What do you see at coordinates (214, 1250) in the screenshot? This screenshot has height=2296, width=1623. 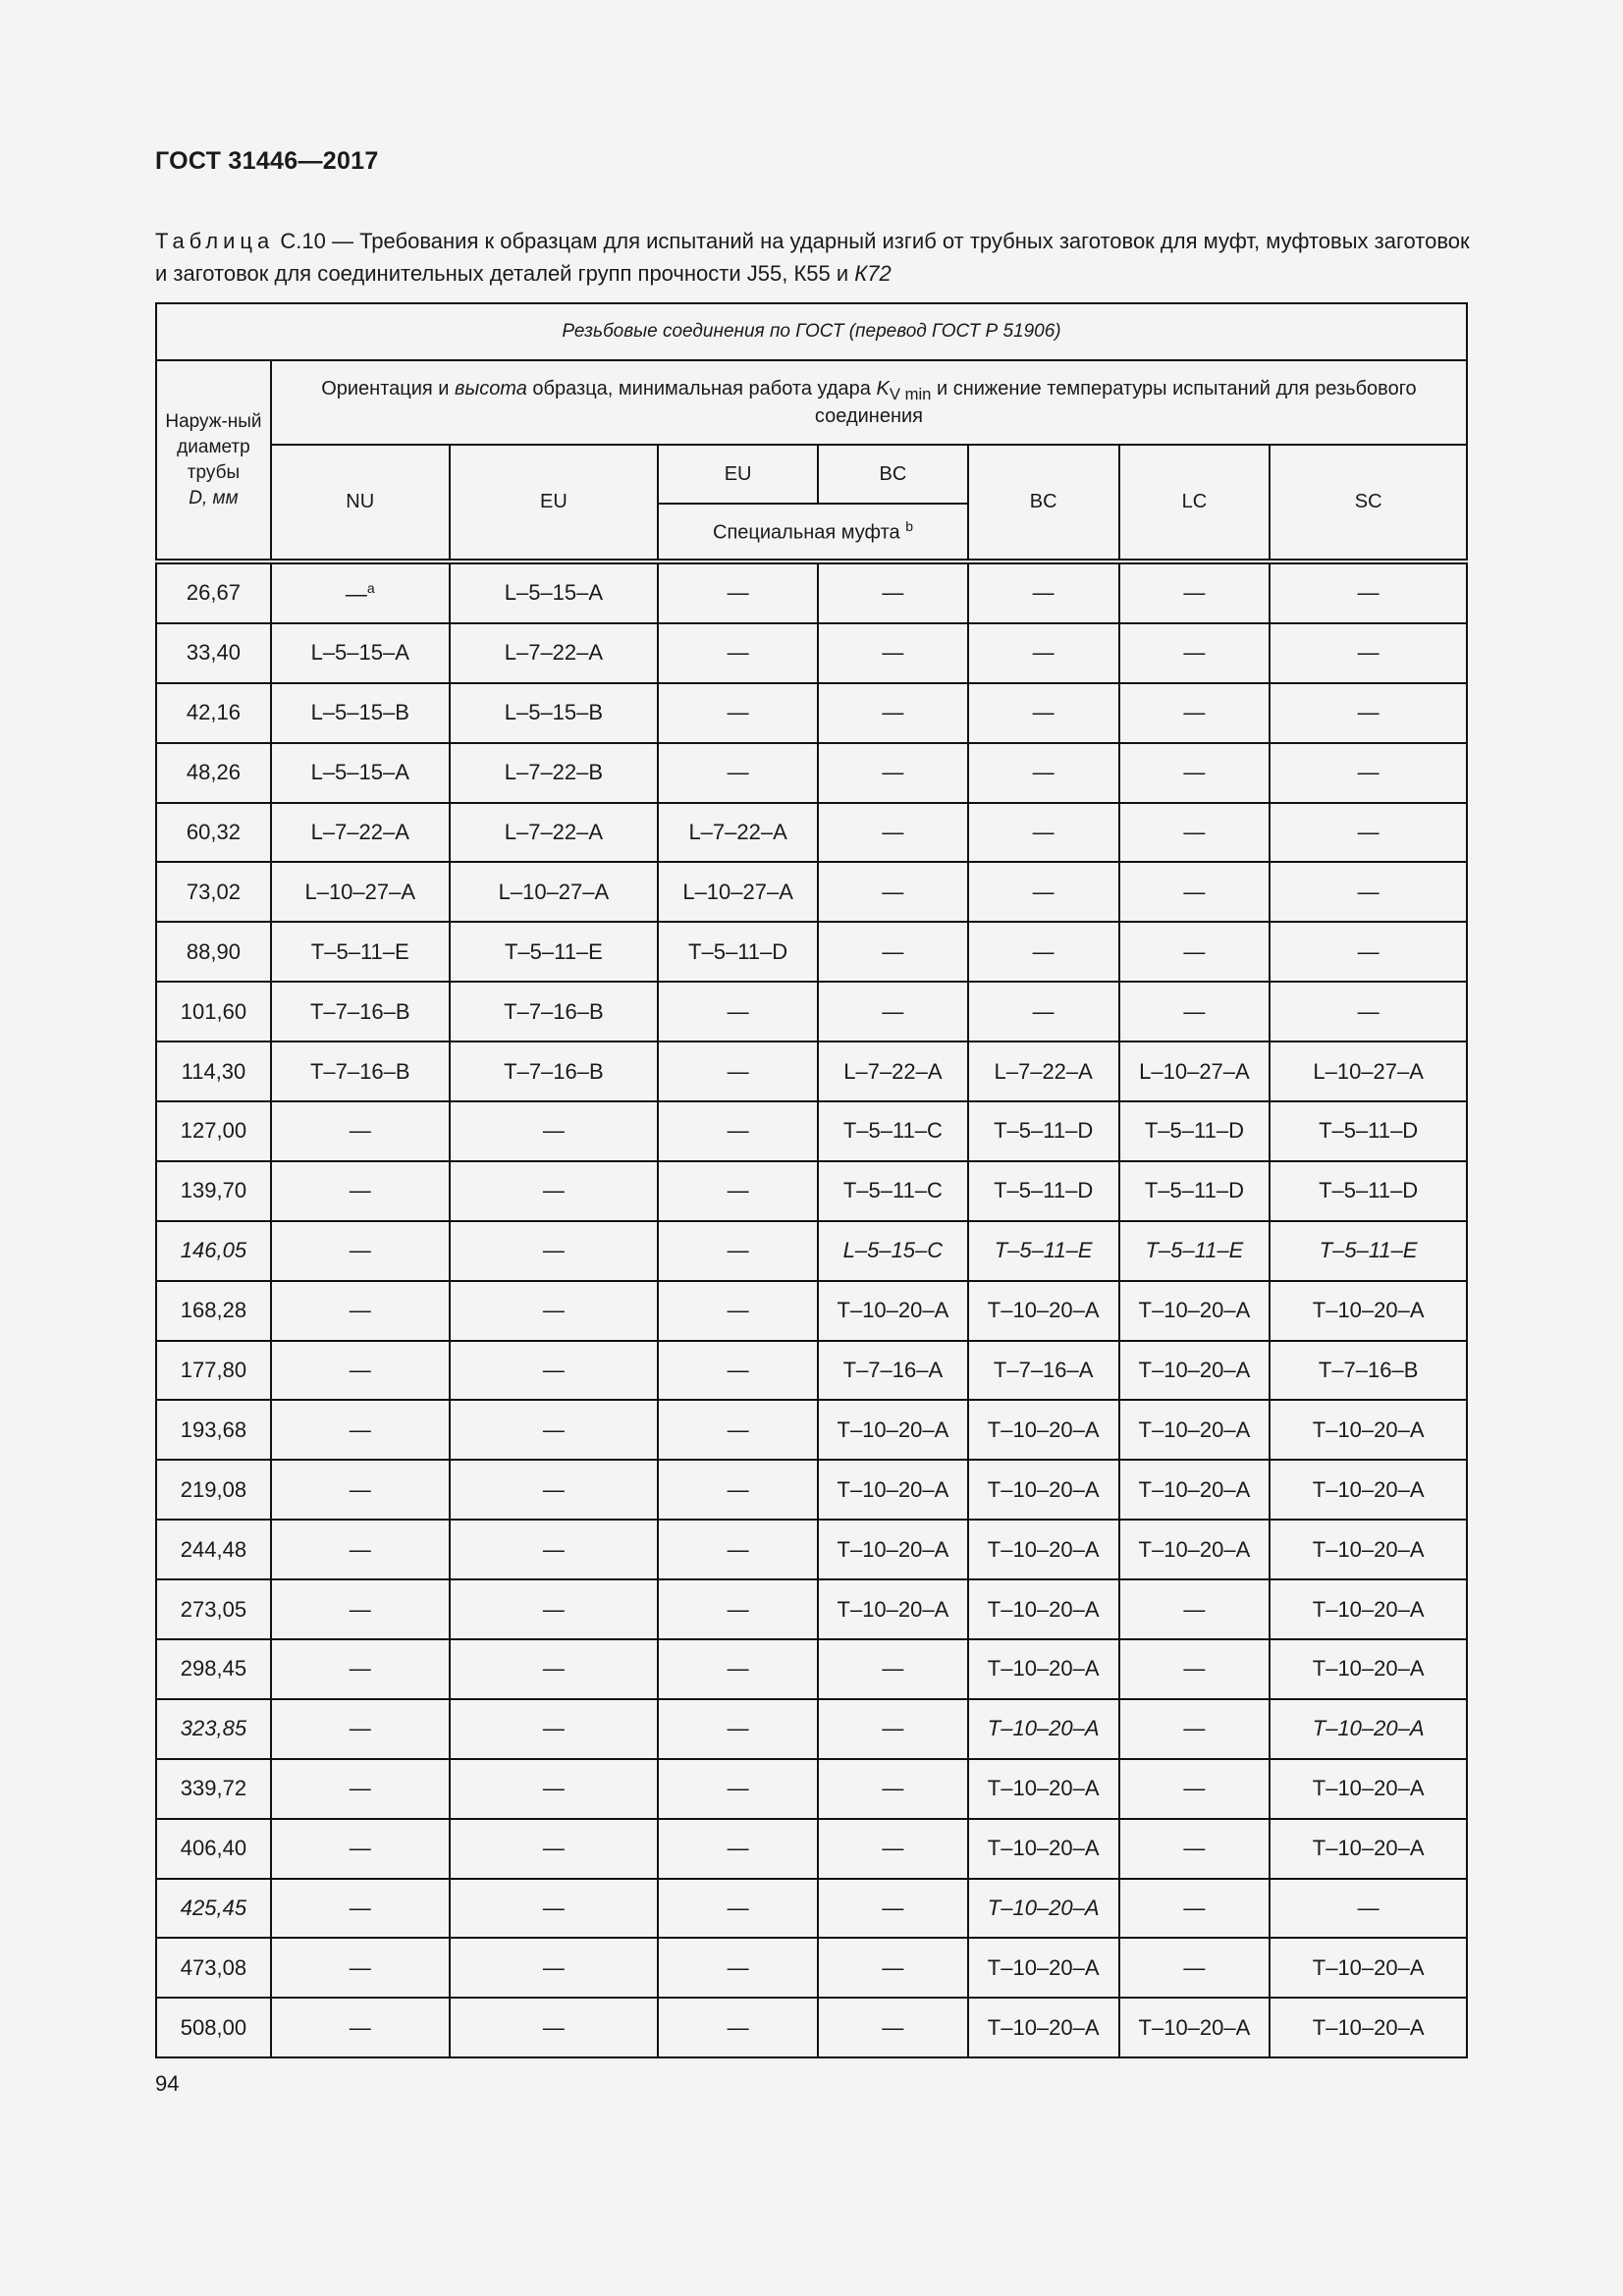 I see `diameter-cell: 146,05` at bounding box center [214, 1250].